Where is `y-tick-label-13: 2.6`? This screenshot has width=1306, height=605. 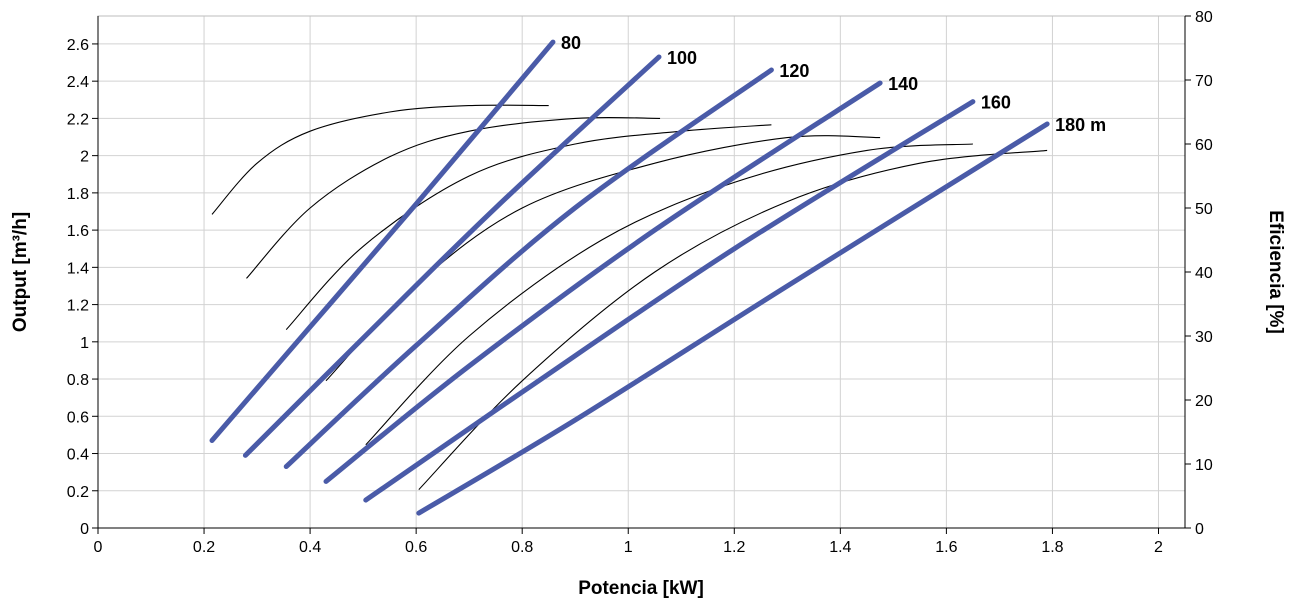
y-tick-label-13: 2.6 is located at coordinates (78, 45).